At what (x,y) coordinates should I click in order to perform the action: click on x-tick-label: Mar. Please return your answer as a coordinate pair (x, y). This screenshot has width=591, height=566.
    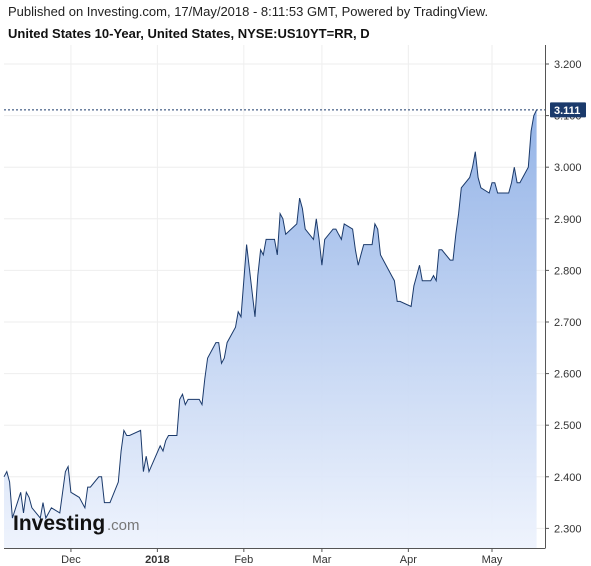
    Looking at the image, I should click on (321, 560).